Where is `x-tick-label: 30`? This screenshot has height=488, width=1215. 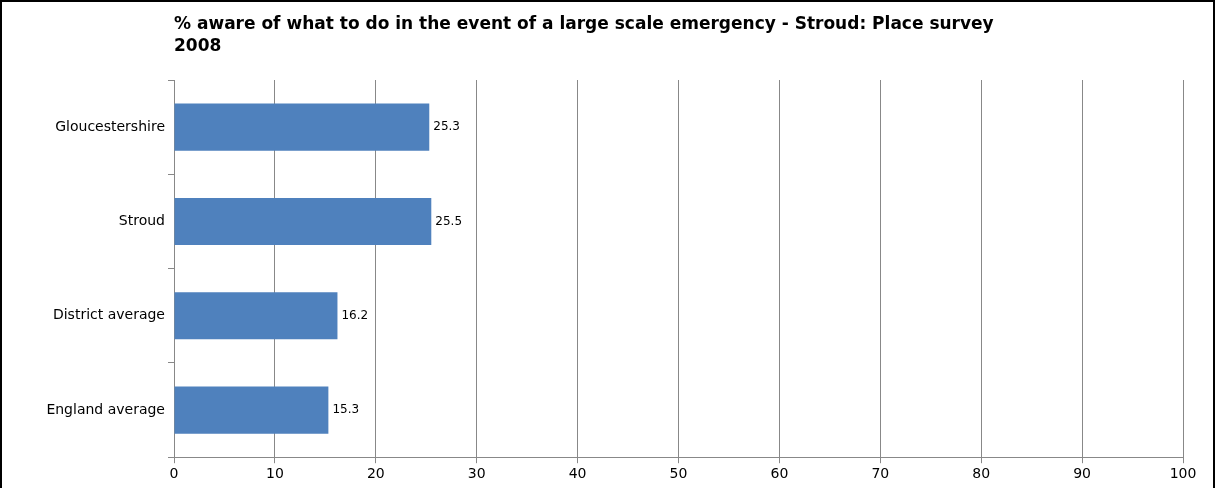 x-tick-label: 30 is located at coordinates (476, 473).